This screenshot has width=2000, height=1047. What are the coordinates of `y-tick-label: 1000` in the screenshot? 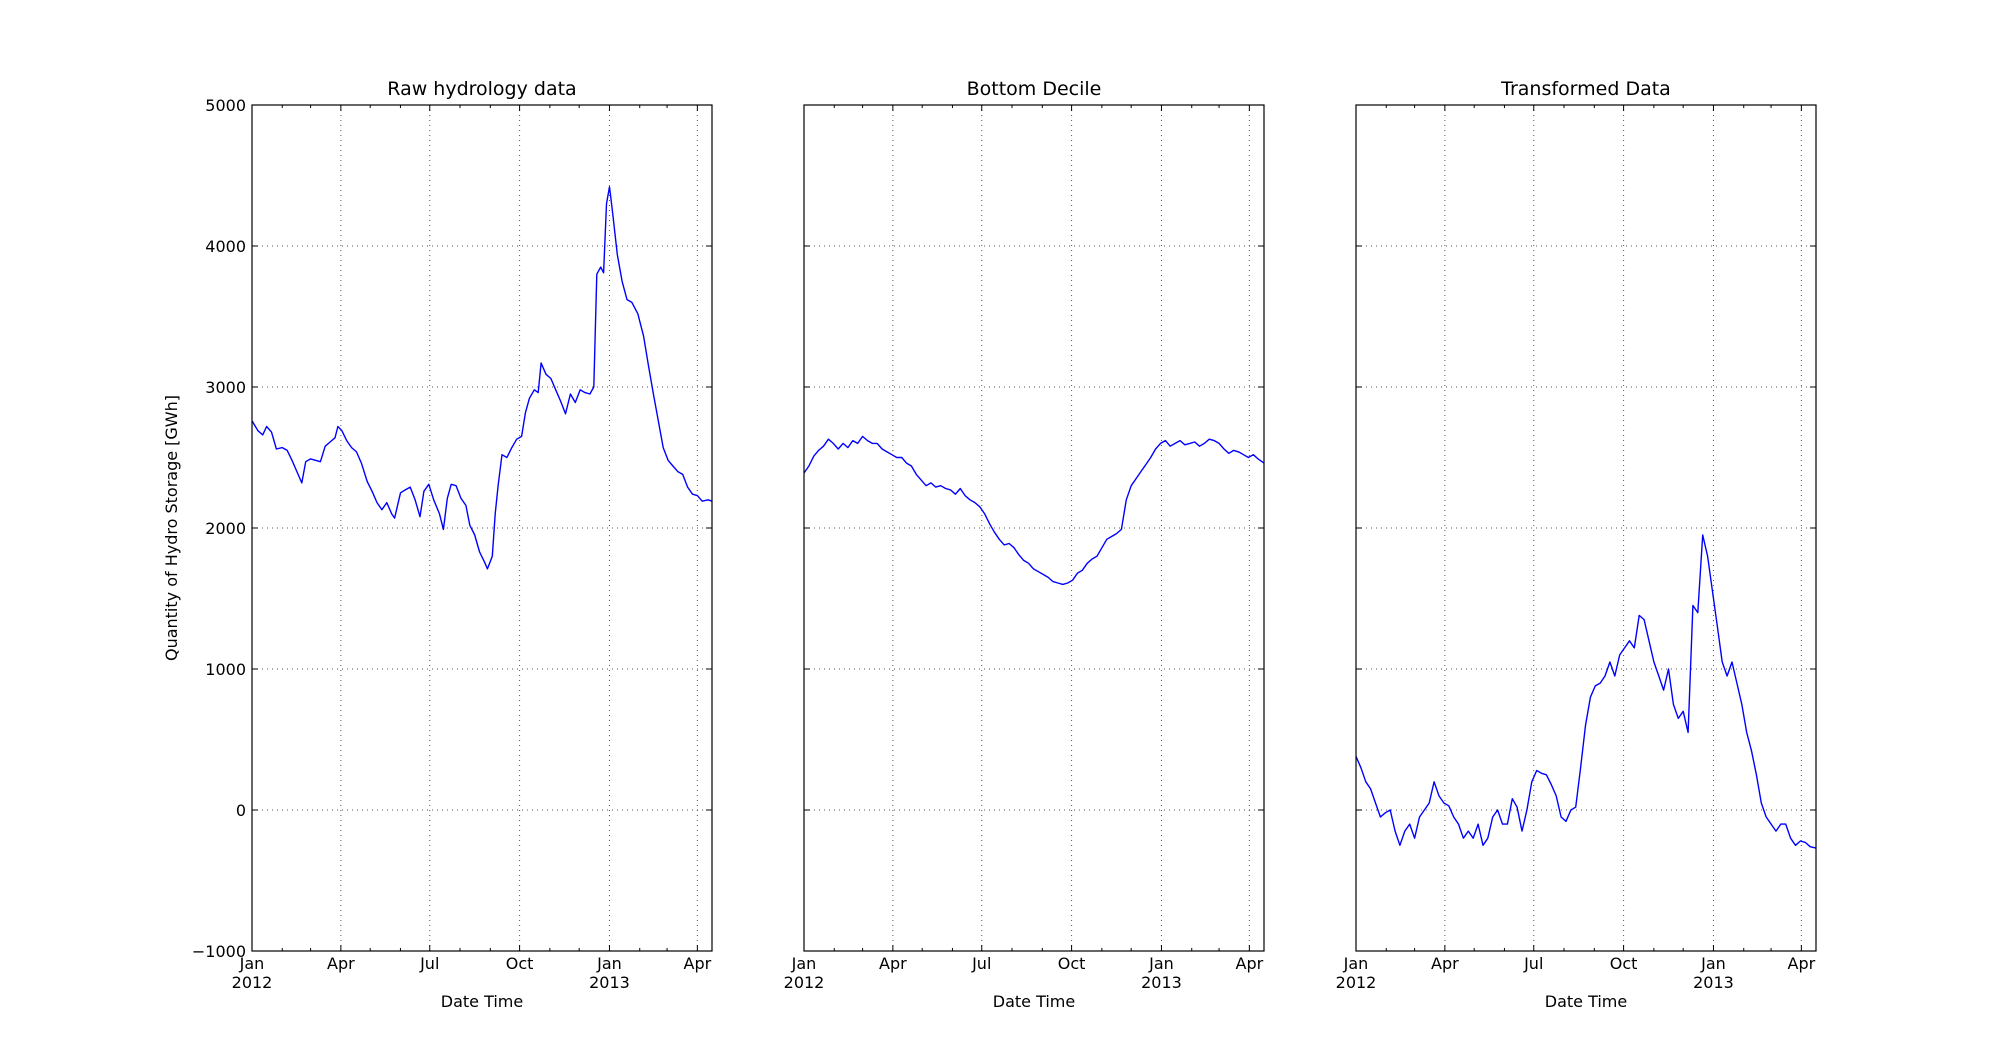 It's located at (225, 669).